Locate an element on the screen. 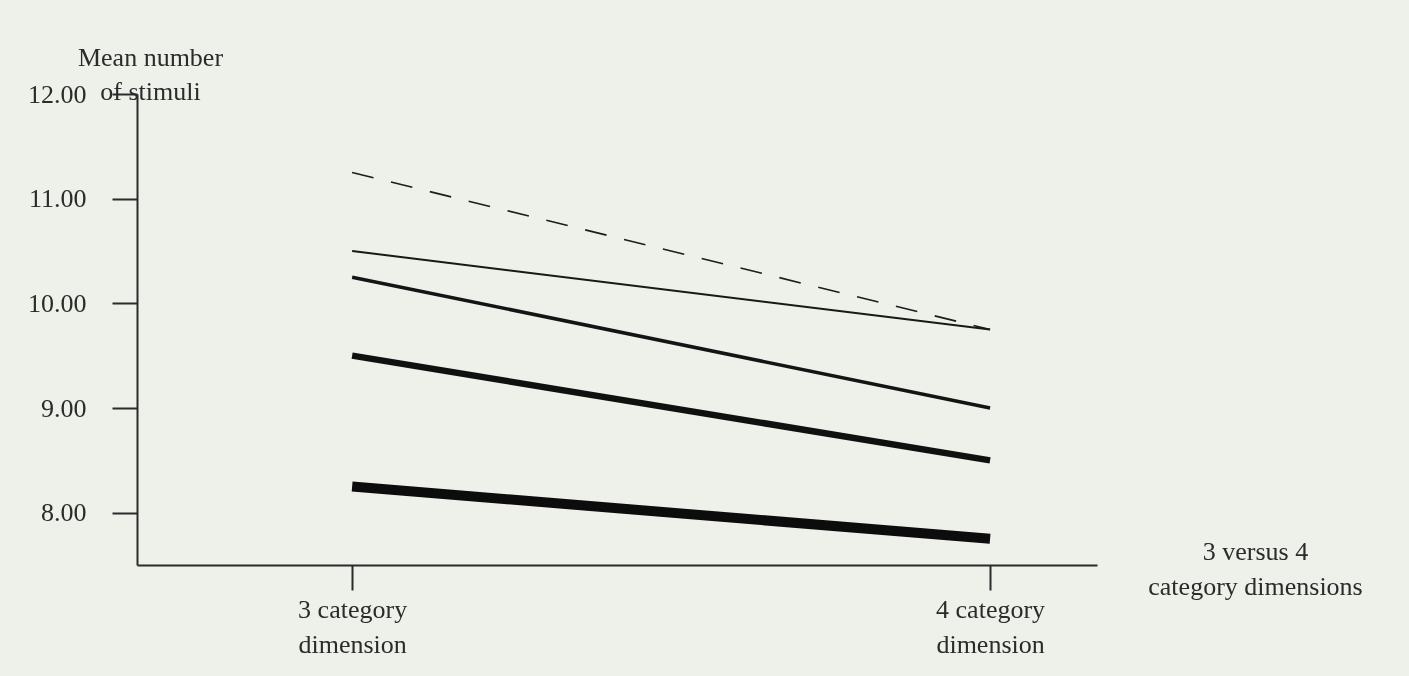  y-tick-label: 11.00 is located at coordinates (57, 199).